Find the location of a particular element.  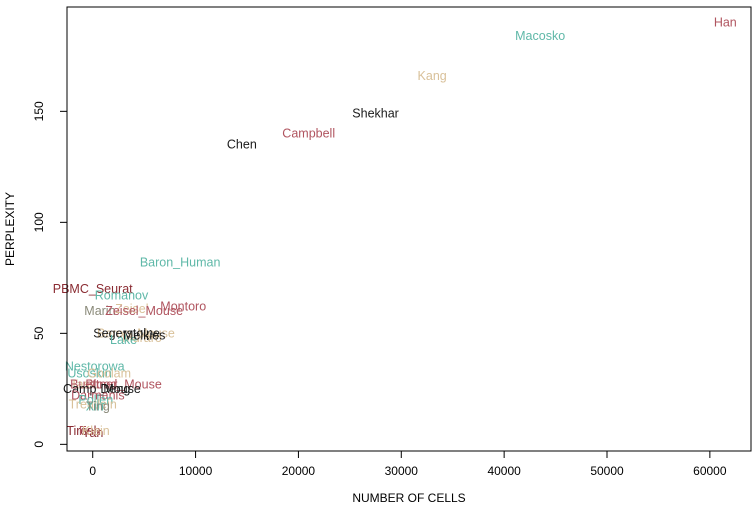

y-tick-label: 50 is located at coordinates (39, 333).